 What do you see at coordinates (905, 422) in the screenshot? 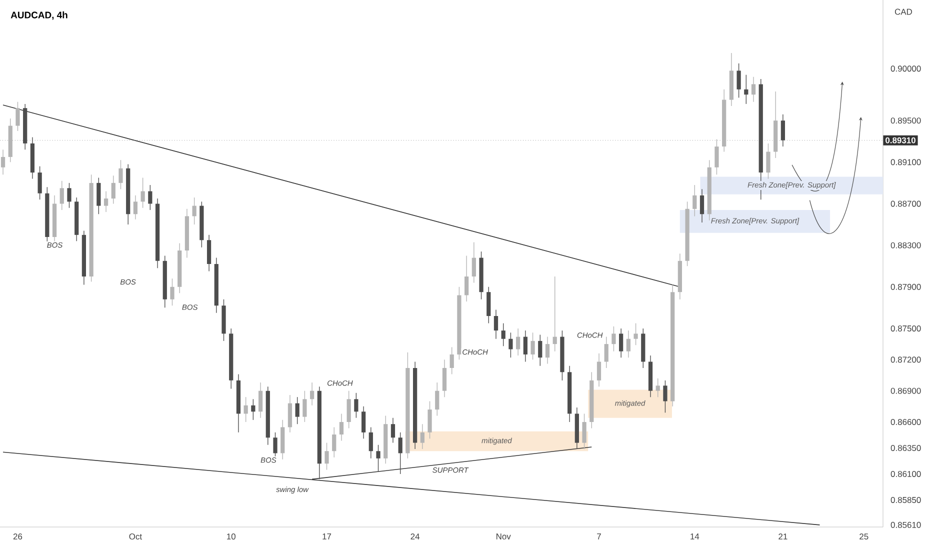
I see `y-tick-label: 0.86600` at bounding box center [905, 422].